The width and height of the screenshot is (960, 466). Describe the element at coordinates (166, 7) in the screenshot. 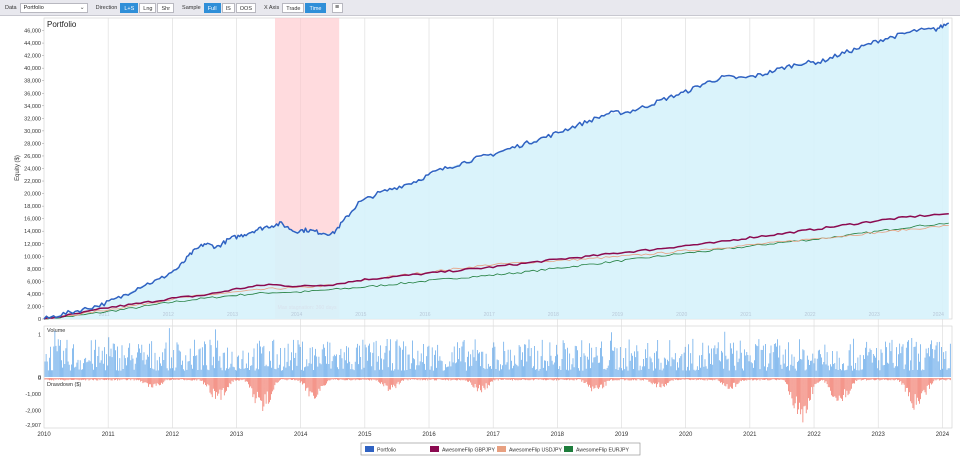

I see `direction-short-button: Shr` at that location.